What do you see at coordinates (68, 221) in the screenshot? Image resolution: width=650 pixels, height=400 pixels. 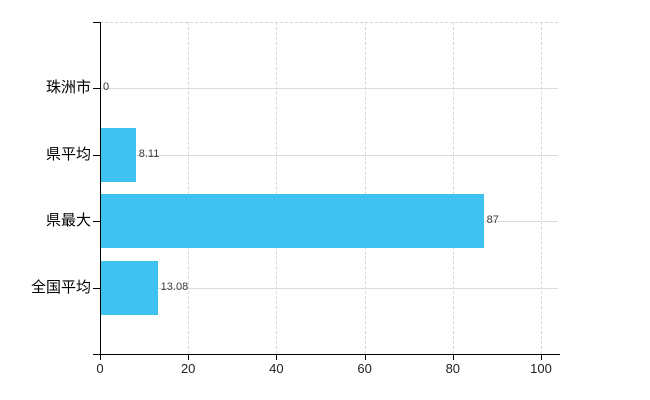 I see `category-label: 県最大` at bounding box center [68, 221].